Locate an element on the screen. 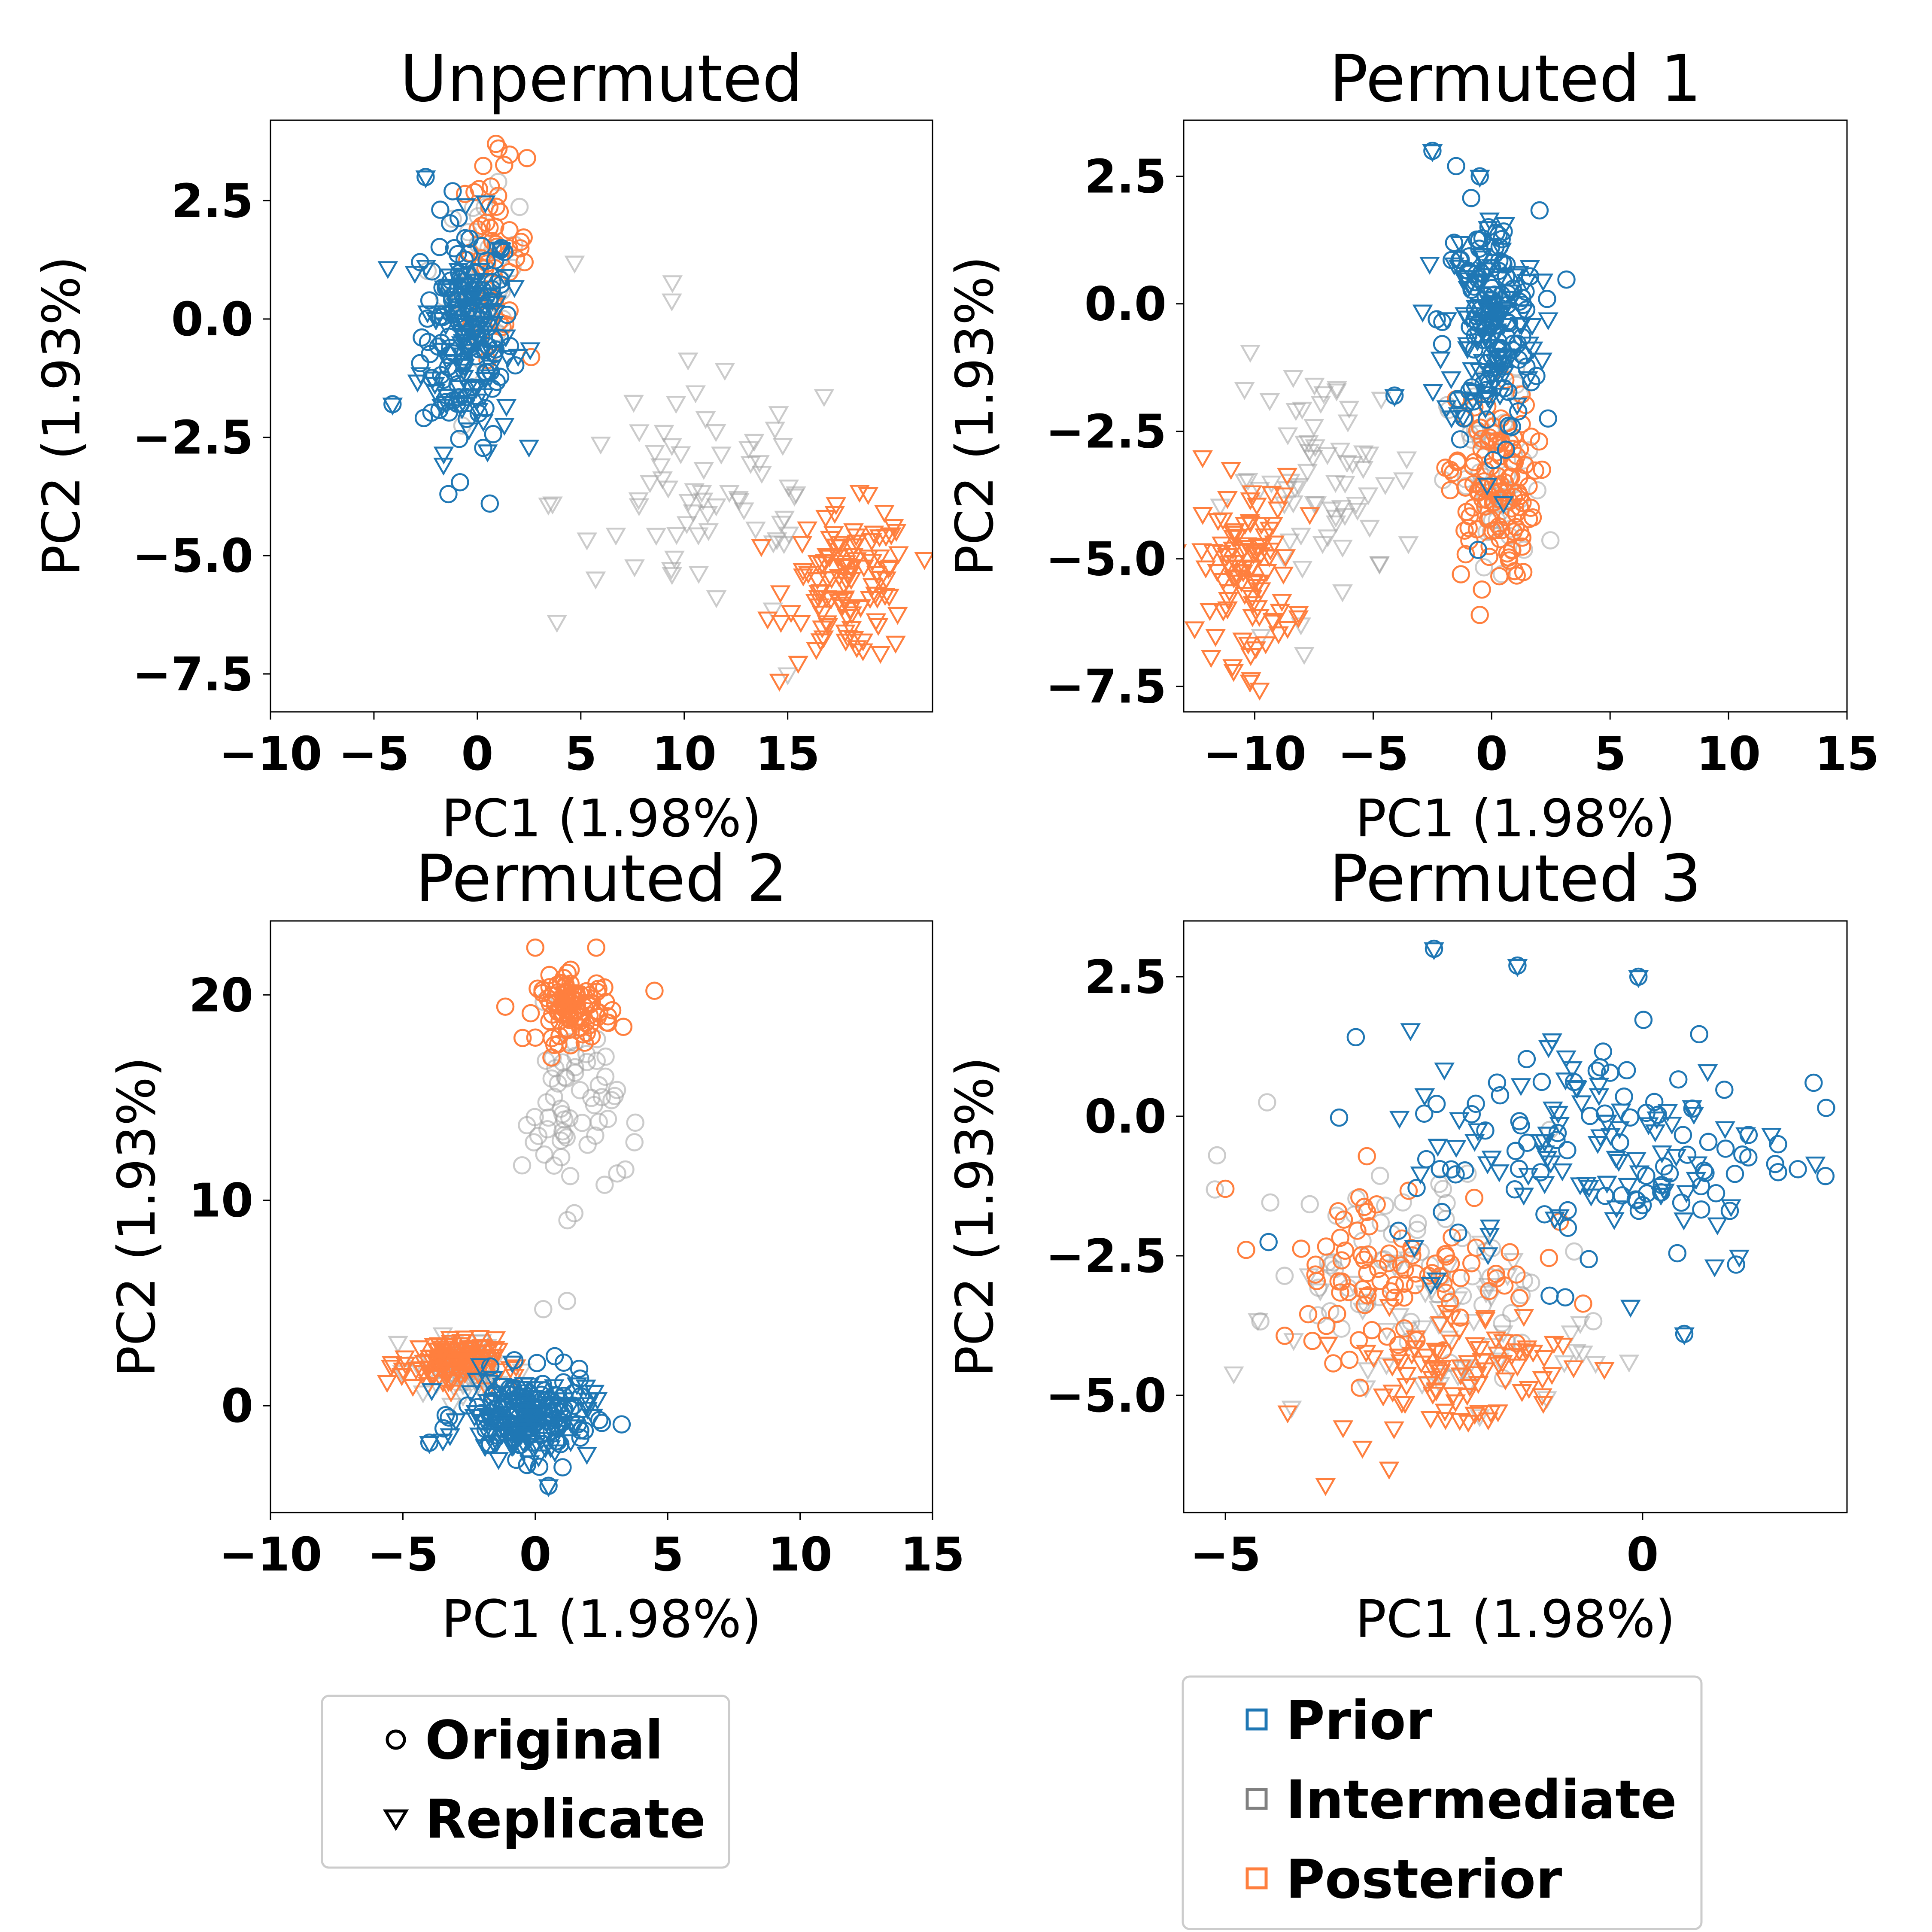 The width and height of the screenshot is (1932, 1932). y-tick-label: 2.5 is located at coordinates (1125, 177).